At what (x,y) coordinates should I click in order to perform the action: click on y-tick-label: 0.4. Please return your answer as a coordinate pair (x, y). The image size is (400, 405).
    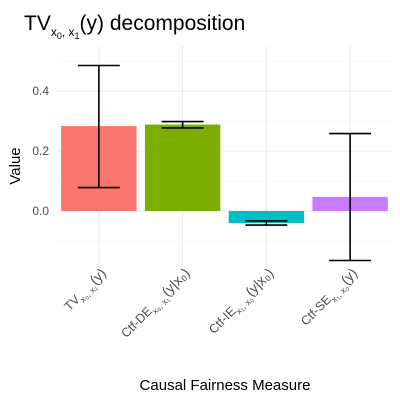
    Looking at the image, I should click on (40, 91).